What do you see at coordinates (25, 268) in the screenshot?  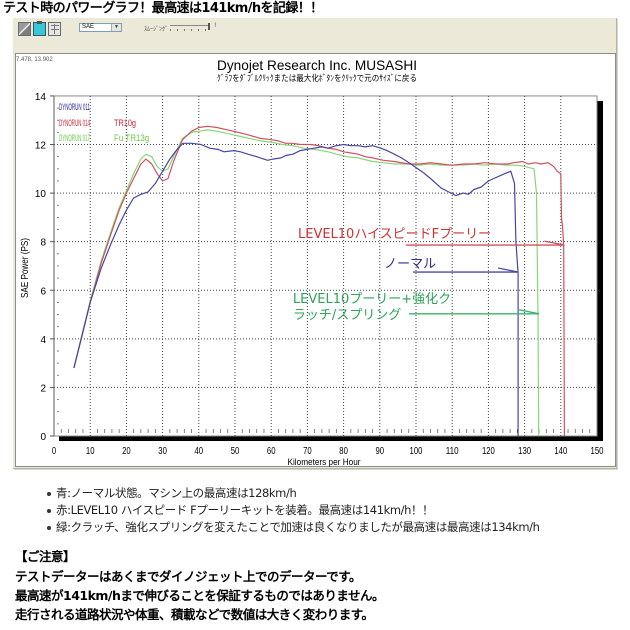 I see `y-axis-label: SAE Power (PS)` at bounding box center [25, 268].